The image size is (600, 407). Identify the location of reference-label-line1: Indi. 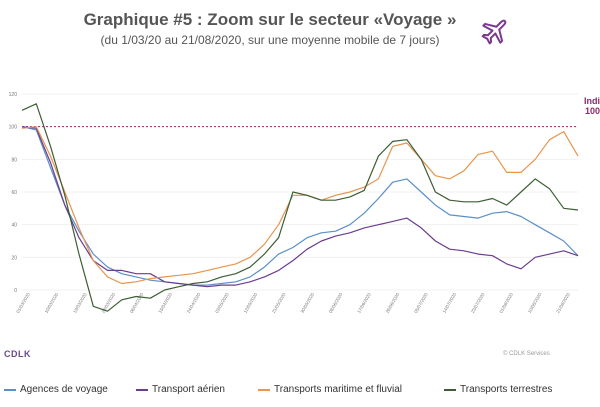
(592, 101).